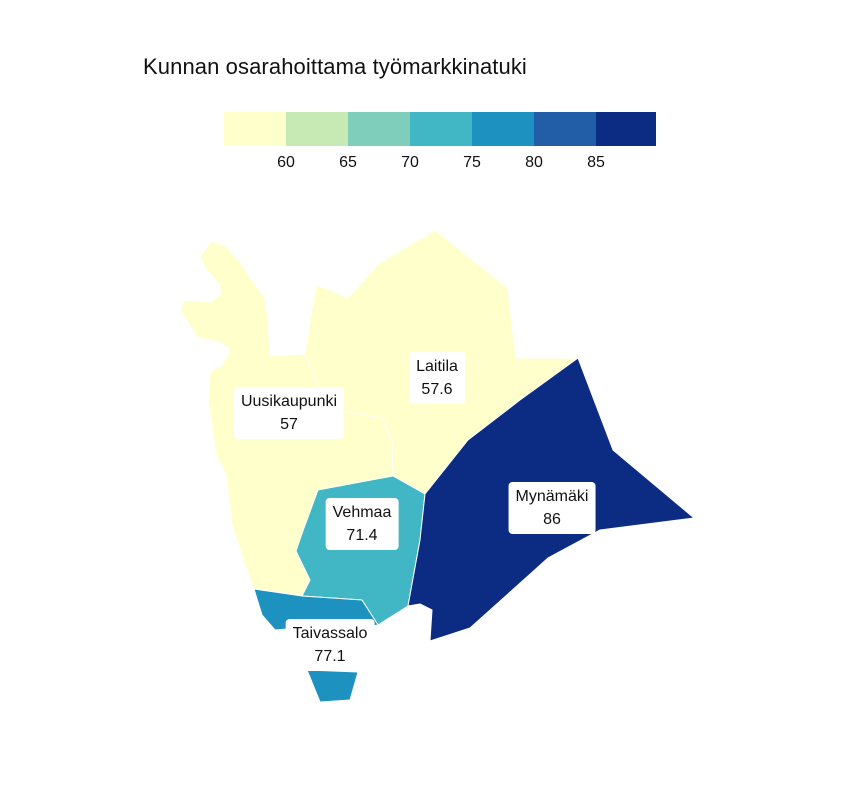  Describe the element at coordinates (330, 633) in the screenshot. I see `region-name: Taivassalo` at that location.